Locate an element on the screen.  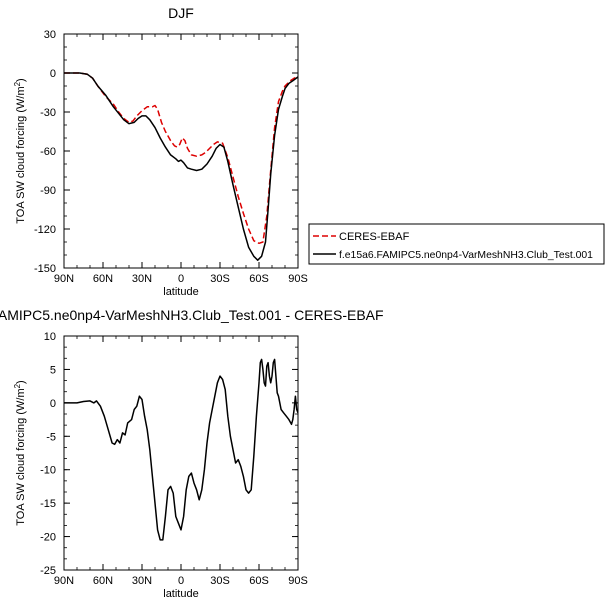
y-tick-label: -60 is located at coordinates (48, 152).